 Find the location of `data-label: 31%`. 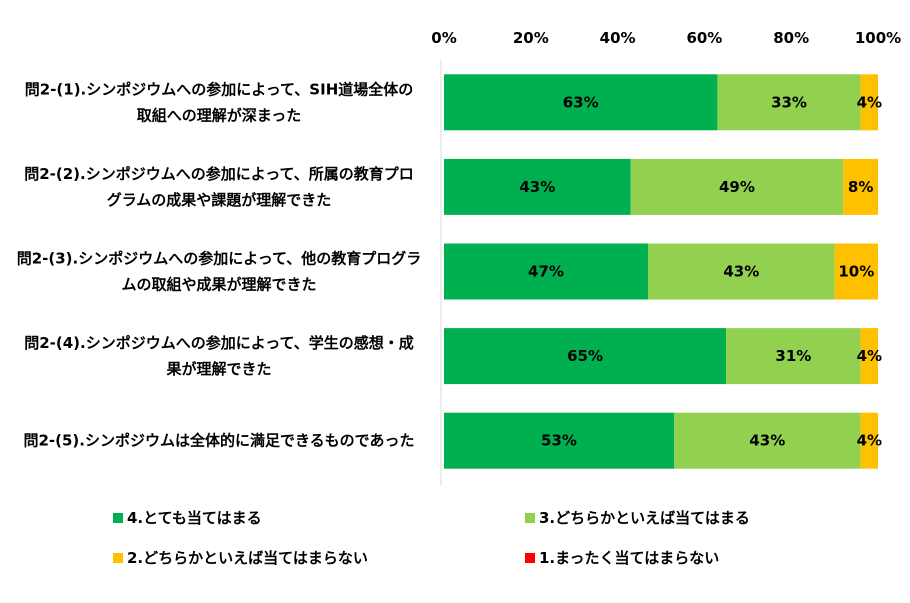

data-label: 31% is located at coordinates (793, 356).